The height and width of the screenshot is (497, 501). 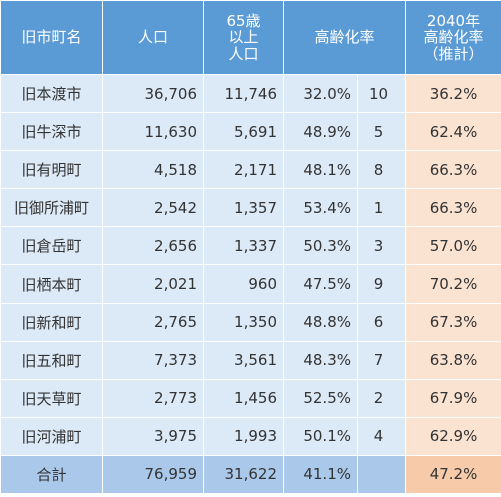 What do you see at coordinates (381, 474) in the screenshot?
I see `cell-rank` at bounding box center [381, 474].